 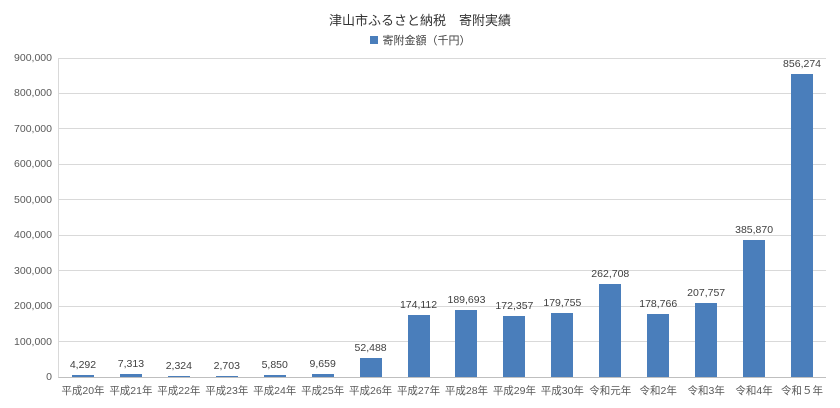 What do you see at coordinates (514, 305) in the screenshot?
I see `bar-value-label: 172,357` at bounding box center [514, 305].